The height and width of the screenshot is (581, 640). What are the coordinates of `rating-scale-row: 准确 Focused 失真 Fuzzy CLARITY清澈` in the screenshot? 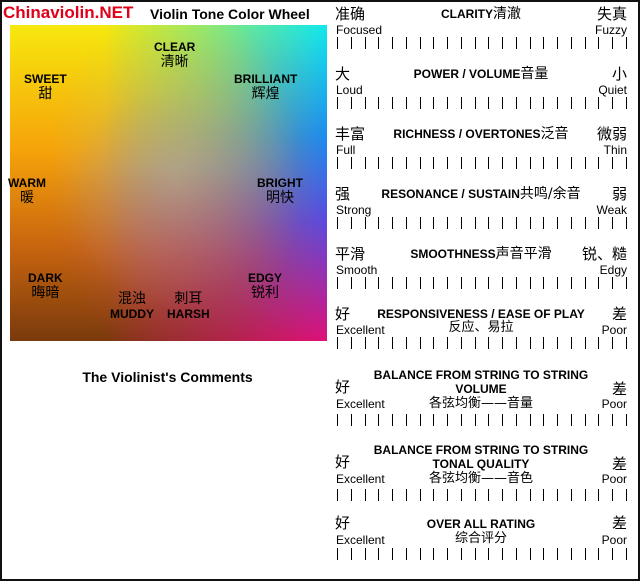 It's located at (481, 30).